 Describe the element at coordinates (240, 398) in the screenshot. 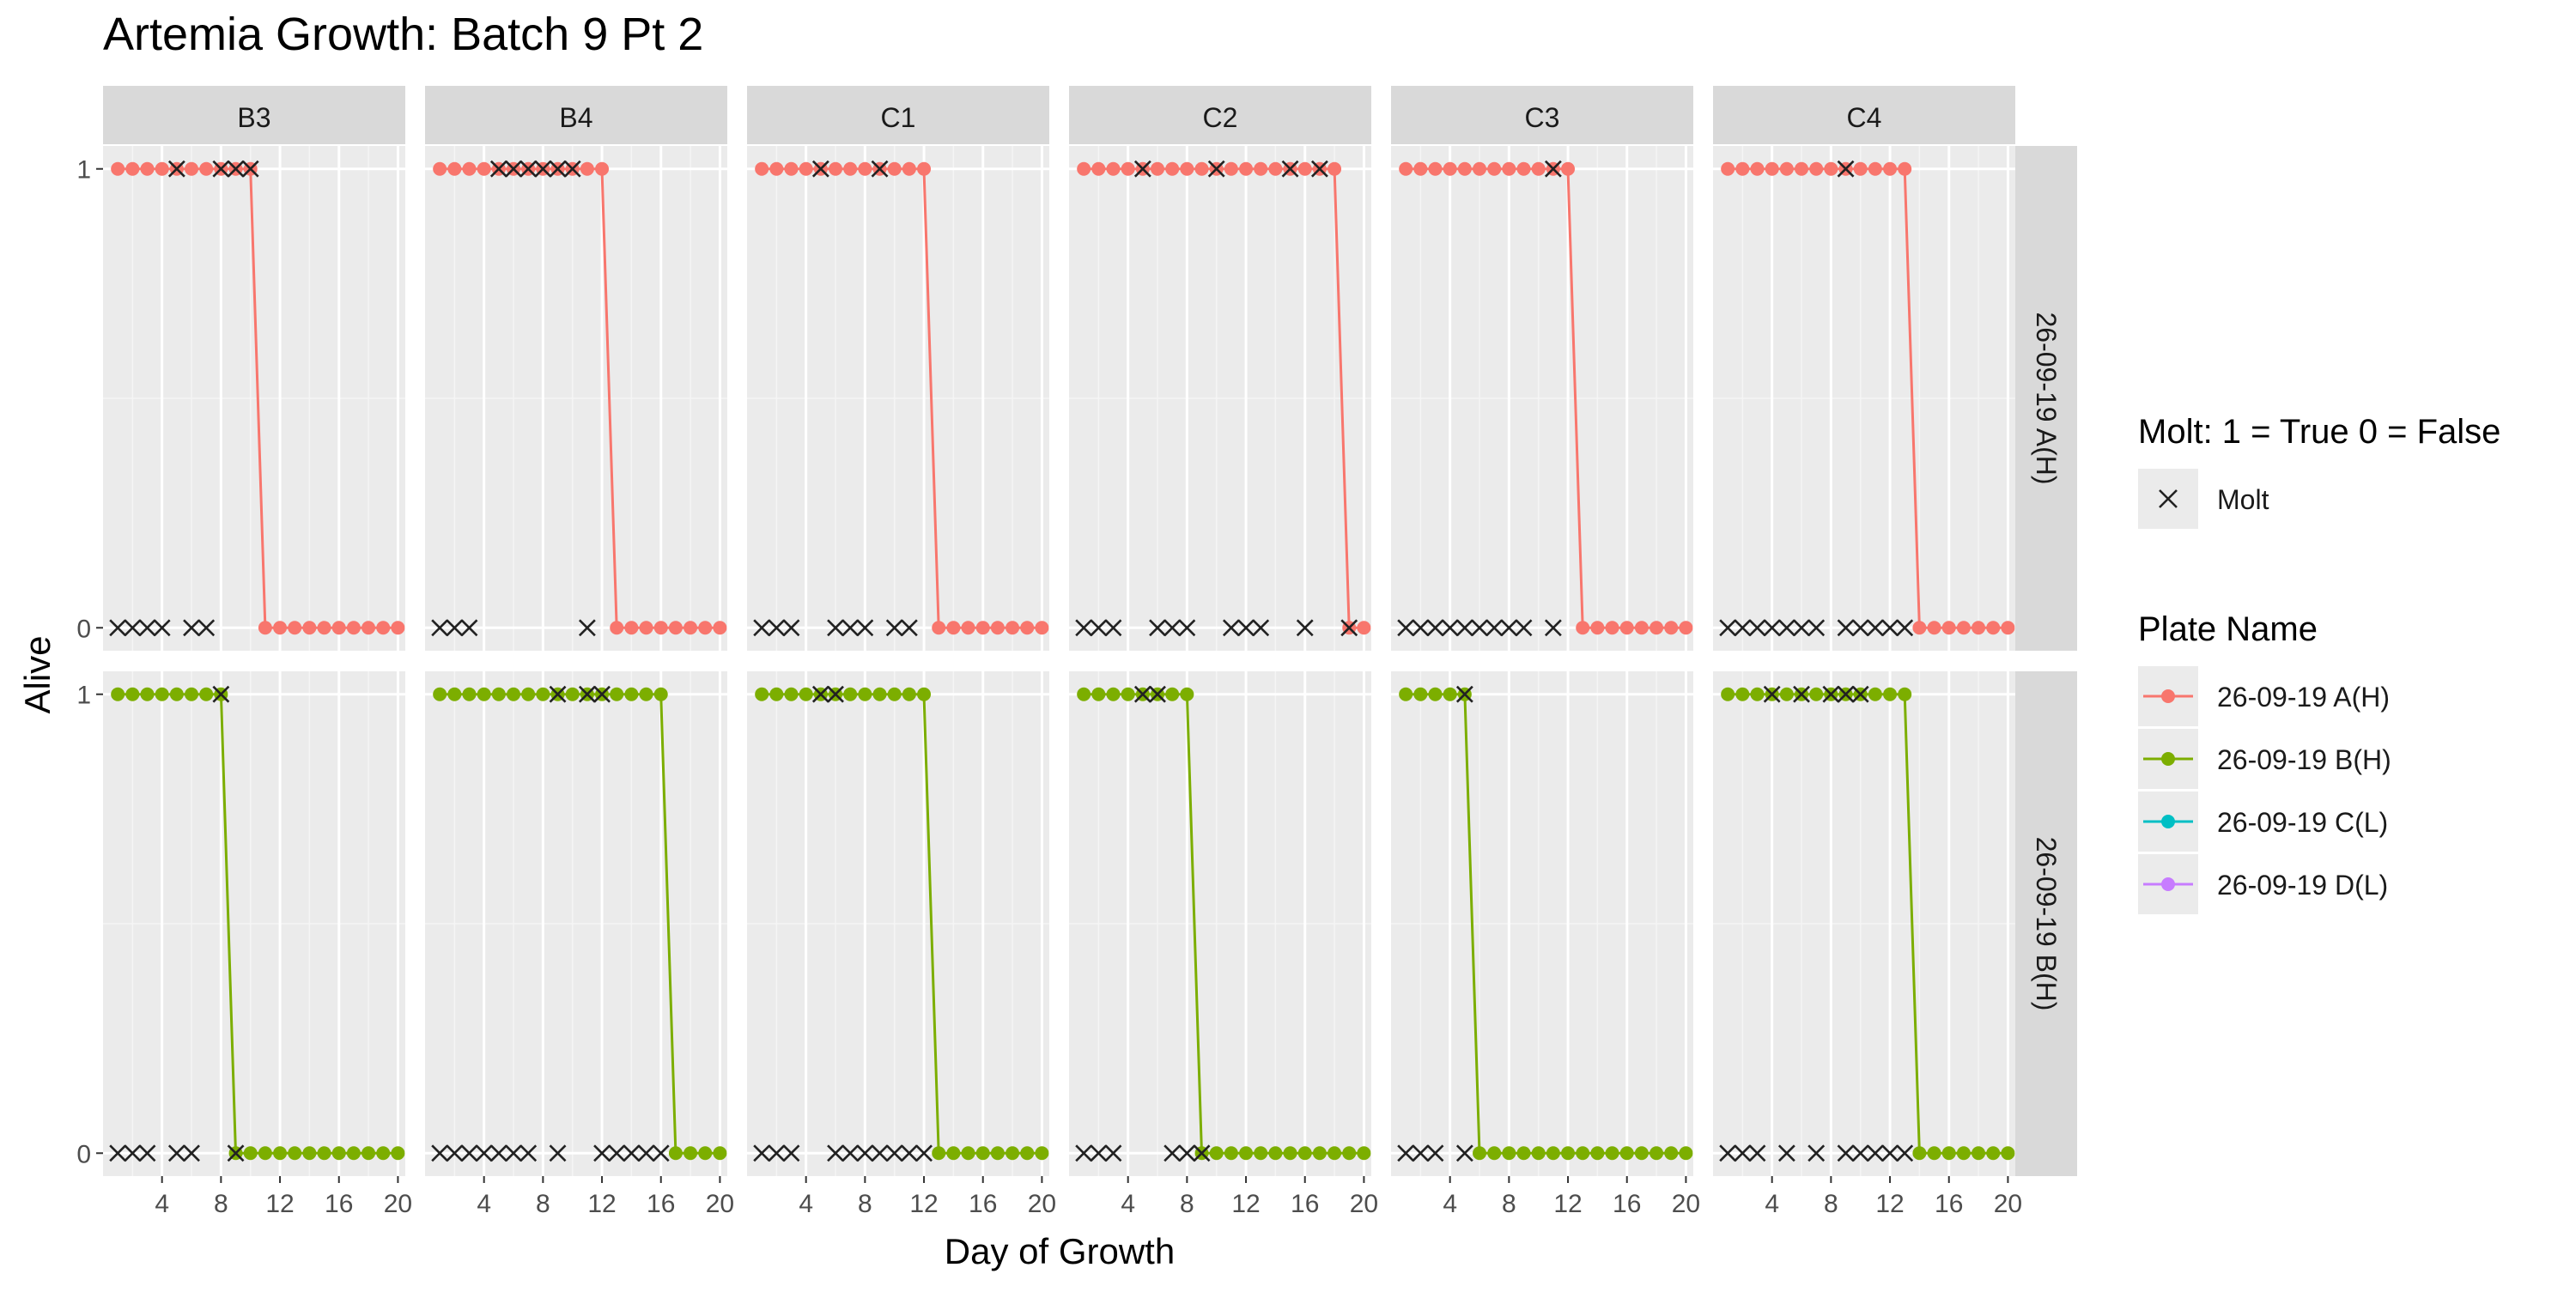

I see `panel-26-09-19-A-H--B3: 01` at that location.